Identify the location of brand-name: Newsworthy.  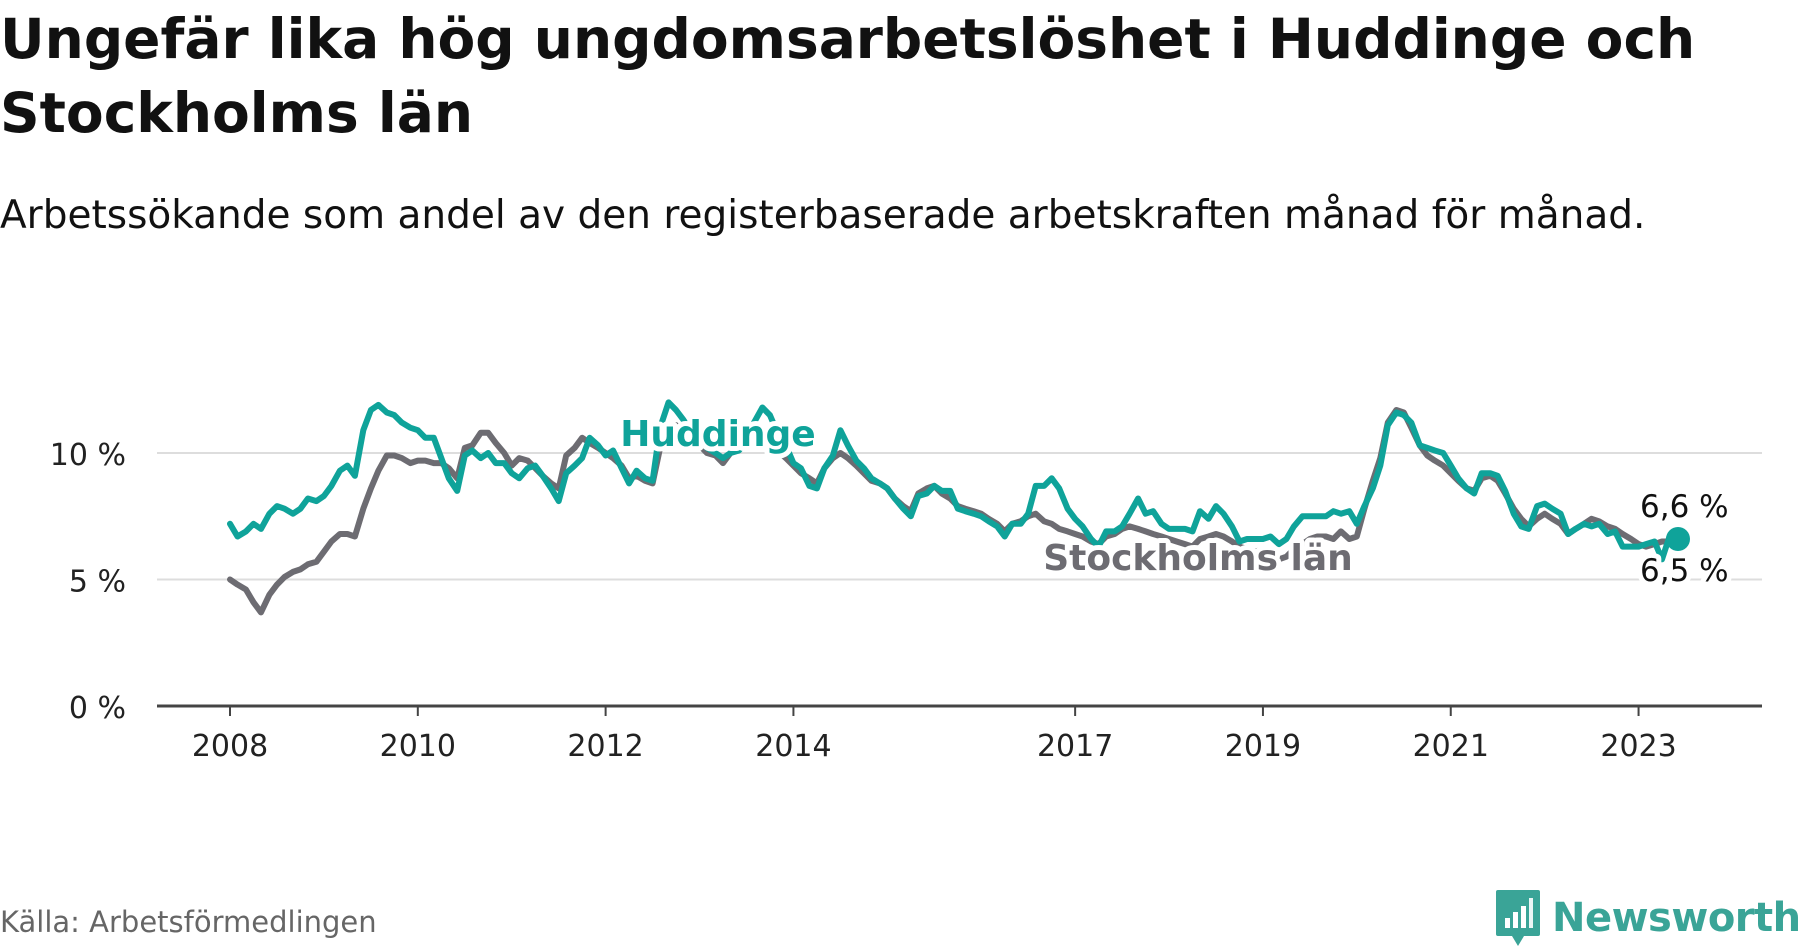
(1676, 918).